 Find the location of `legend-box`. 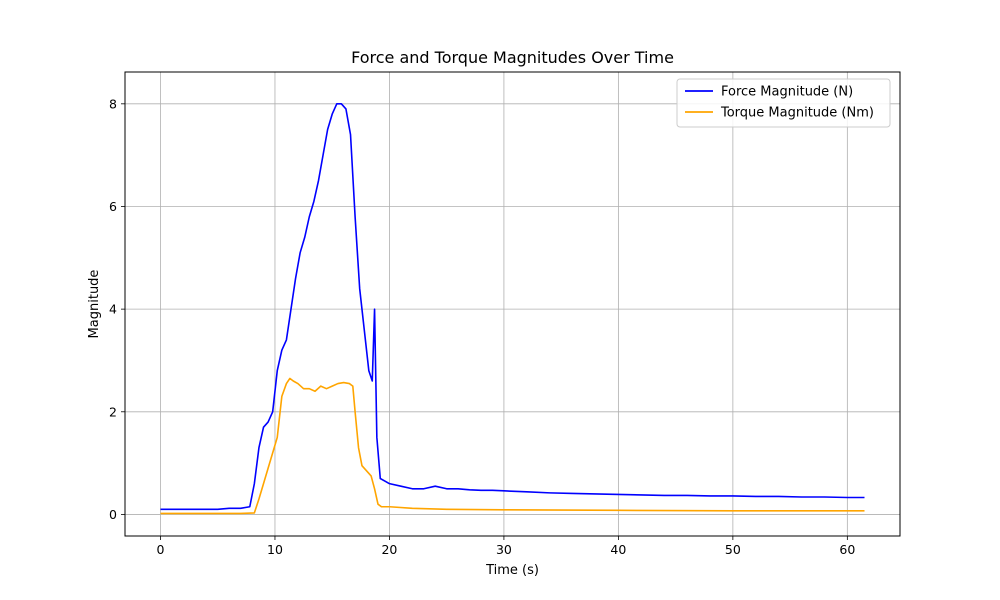

legend-box is located at coordinates (783, 103).